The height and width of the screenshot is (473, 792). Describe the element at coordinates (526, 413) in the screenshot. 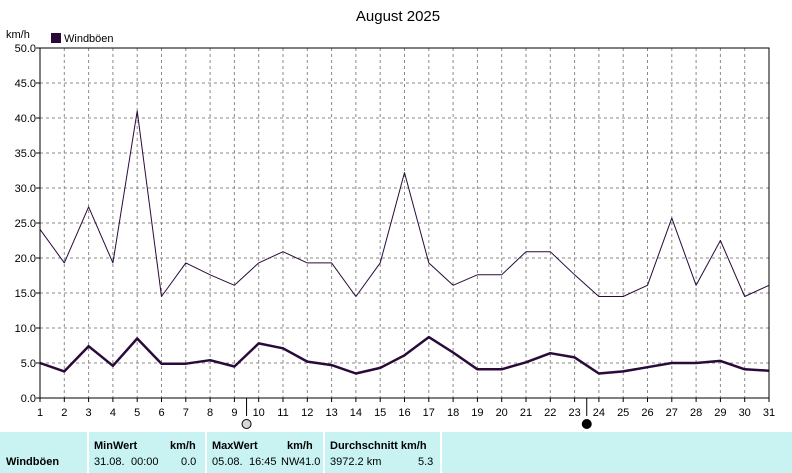

I see `x-tick-label: 21` at that location.